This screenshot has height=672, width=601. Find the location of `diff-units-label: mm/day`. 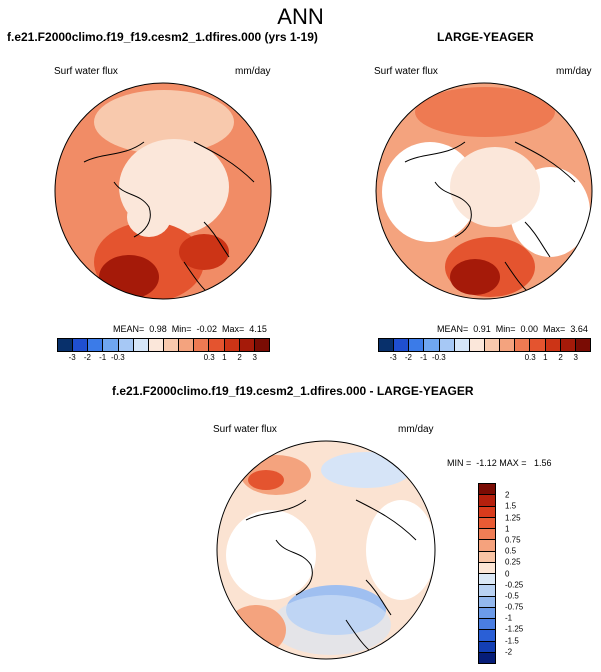

diff-units-label: mm/day is located at coordinates (416, 429).